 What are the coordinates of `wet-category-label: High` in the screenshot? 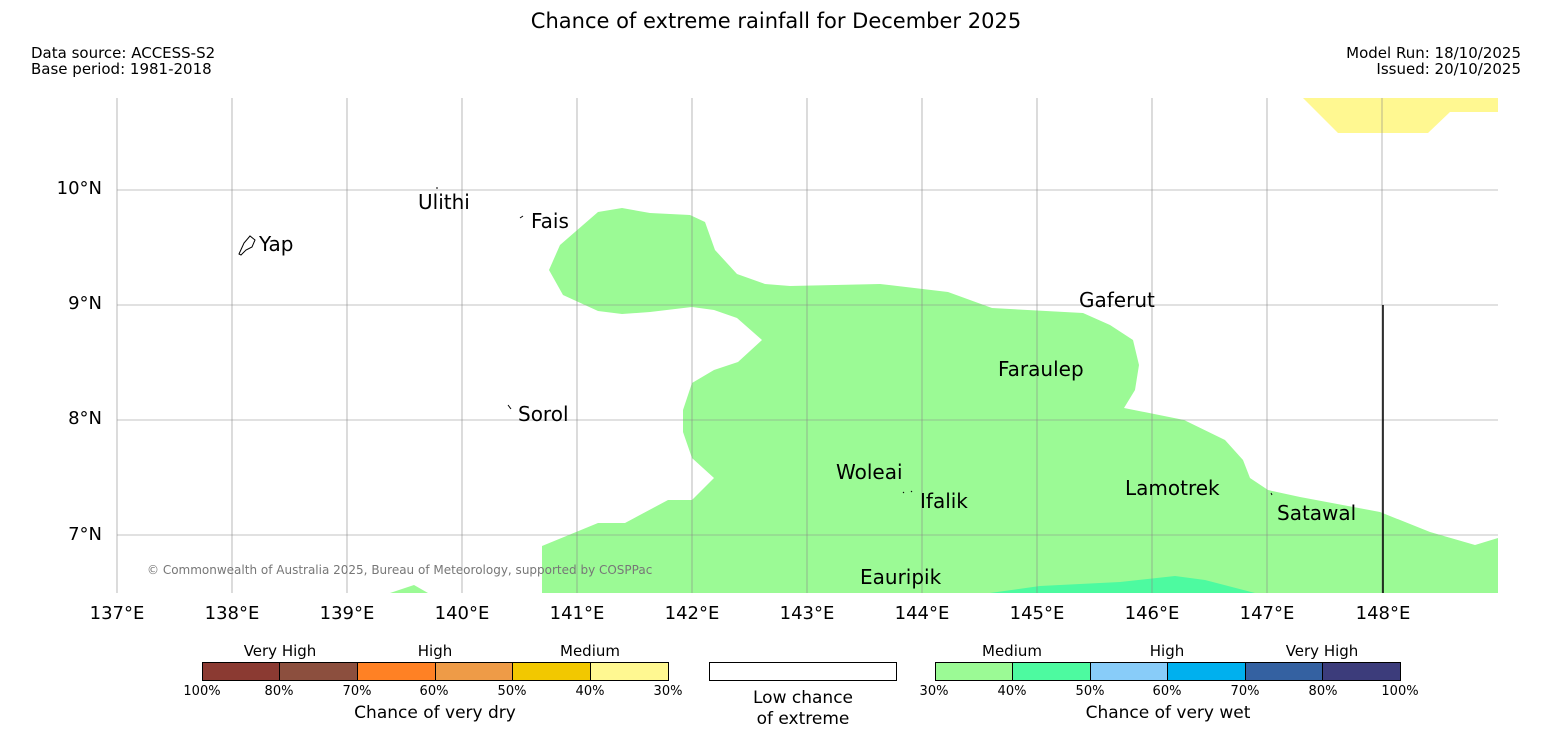 It's located at (1167, 651).